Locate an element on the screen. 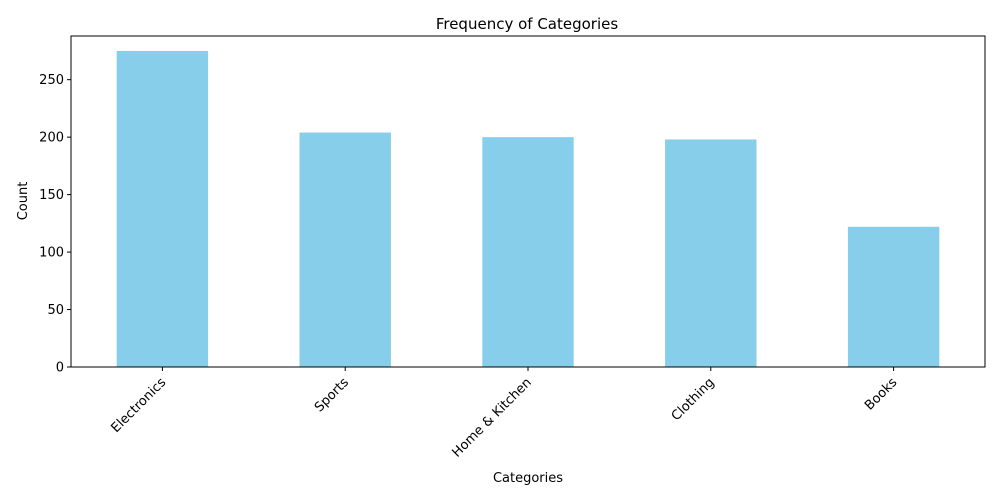 The image size is (1000, 500). y-axis-label: Count is located at coordinates (23, 201).